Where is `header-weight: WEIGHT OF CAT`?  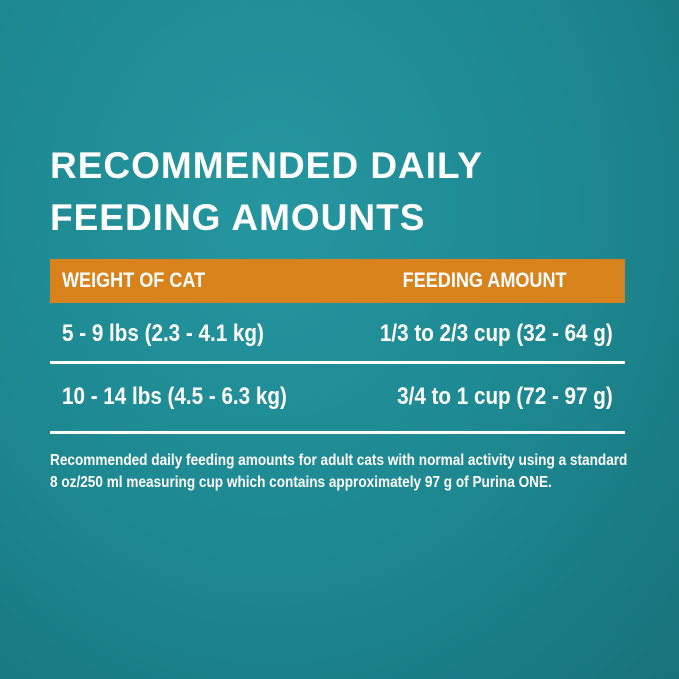 header-weight: WEIGHT OF CAT is located at coordinates (134, 280).